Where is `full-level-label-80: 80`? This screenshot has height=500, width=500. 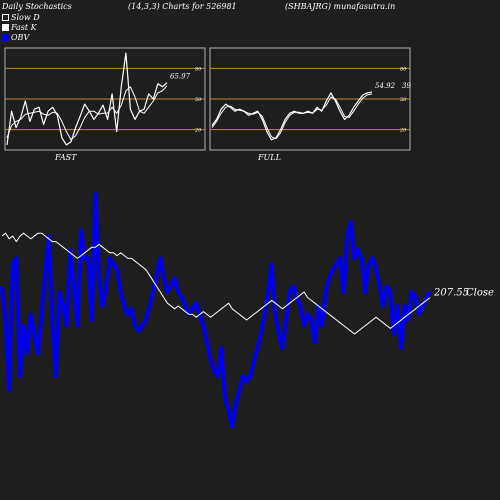 full-level-label-80: 80 is located at coordinates (403, 69).